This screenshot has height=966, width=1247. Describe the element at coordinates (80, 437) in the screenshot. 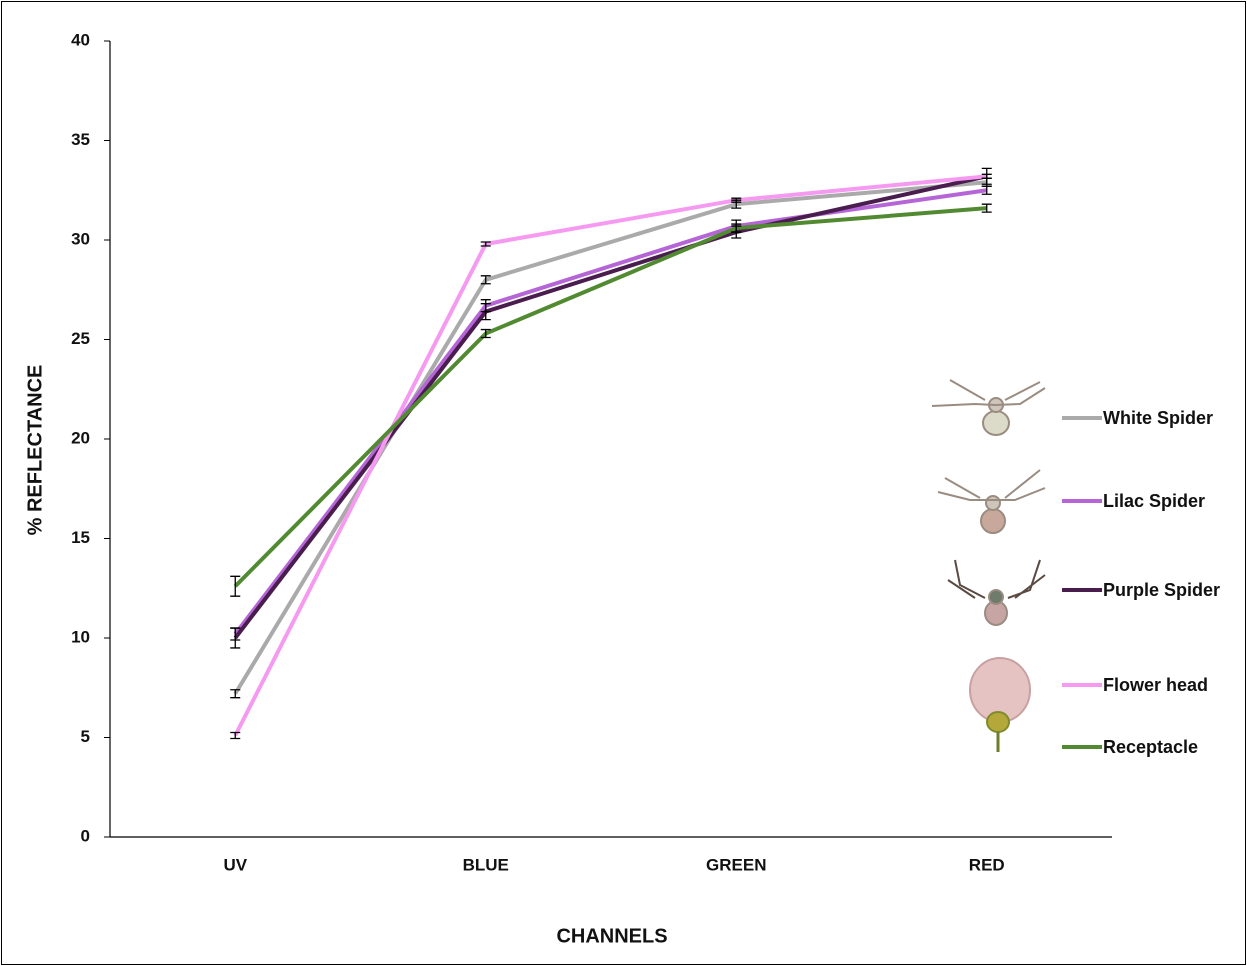

I see `y-tick-label: 20` at that location.